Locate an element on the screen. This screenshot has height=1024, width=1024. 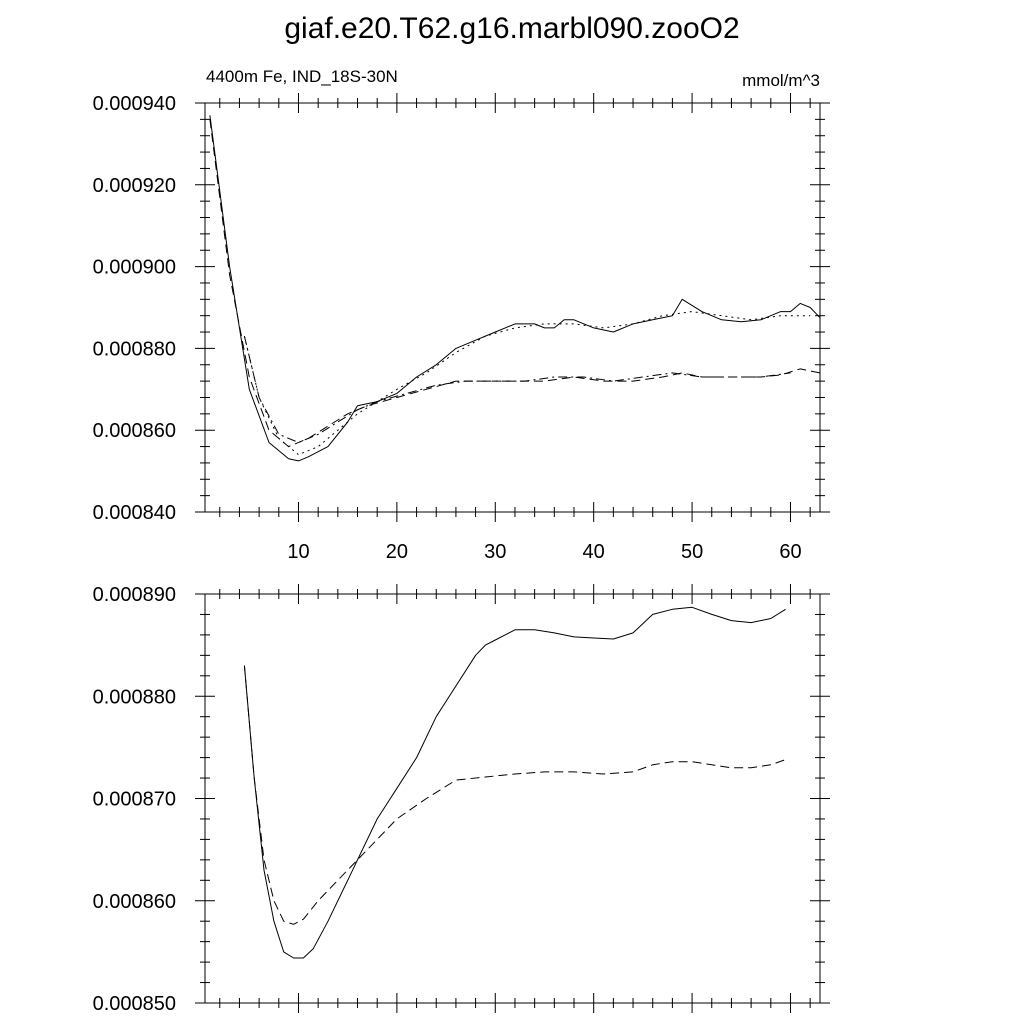
top-x-tick-label: 60 is located at coordinates (790, 552).